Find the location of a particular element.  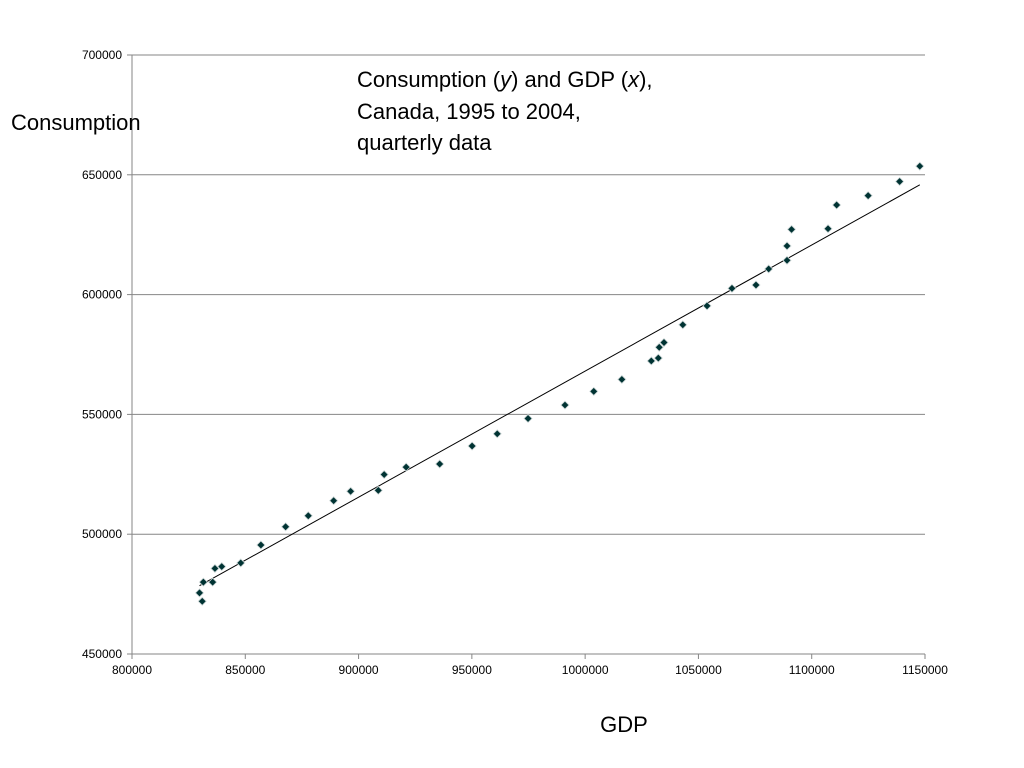

chart-title-line-3: quarterly data is located at coordinates (424, 142).